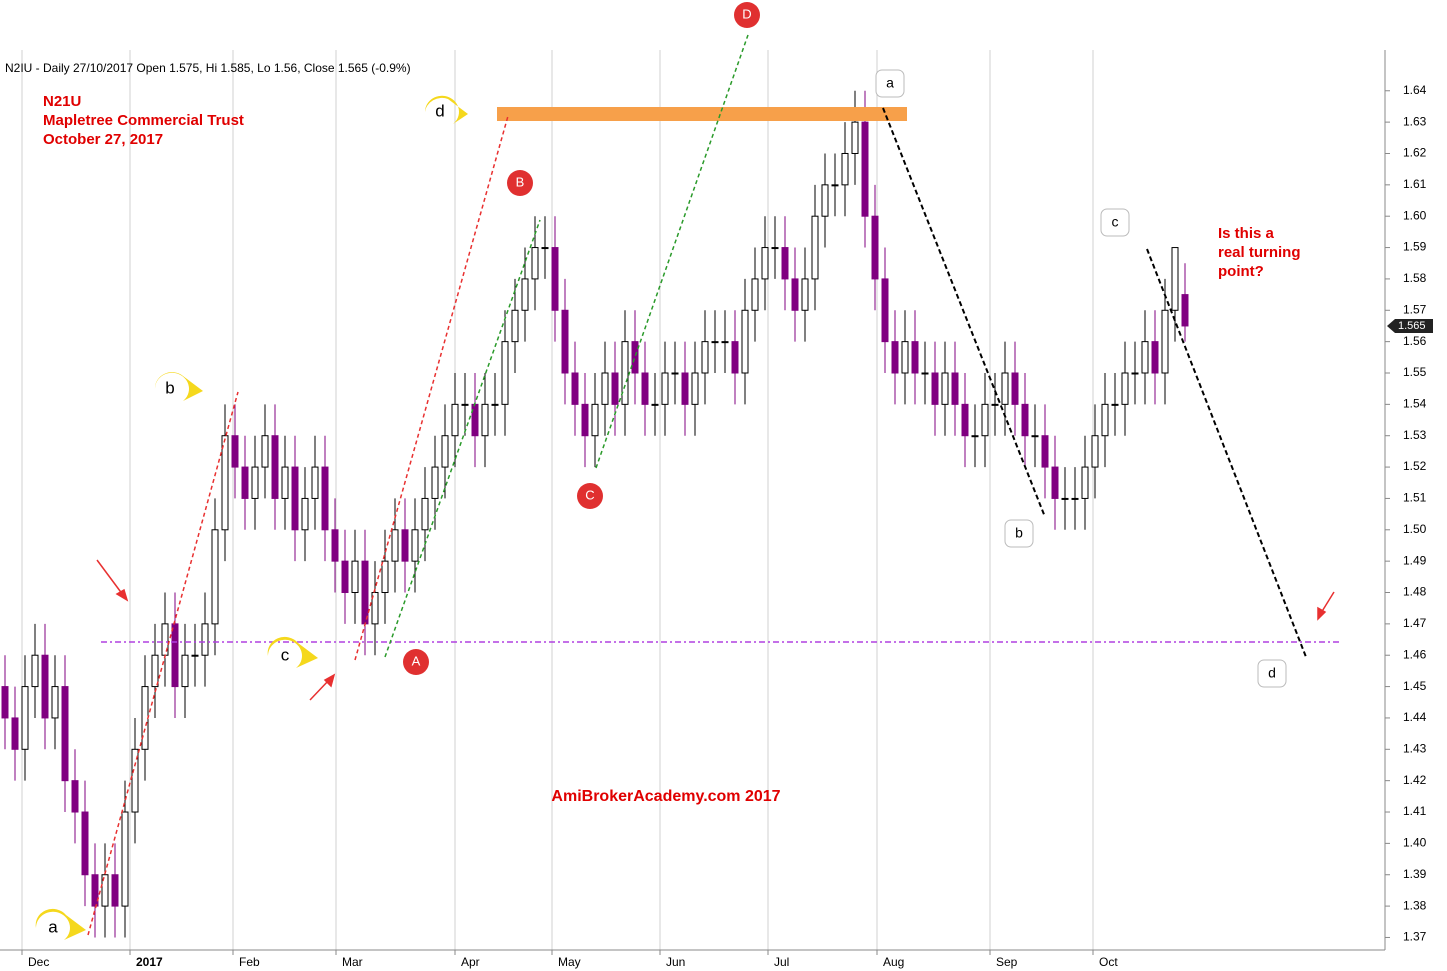  What do you see at coordinates (1415, 184) in the screenshot?
I see `y-tick-label: 1.61` at bounding box center [1415, 184].